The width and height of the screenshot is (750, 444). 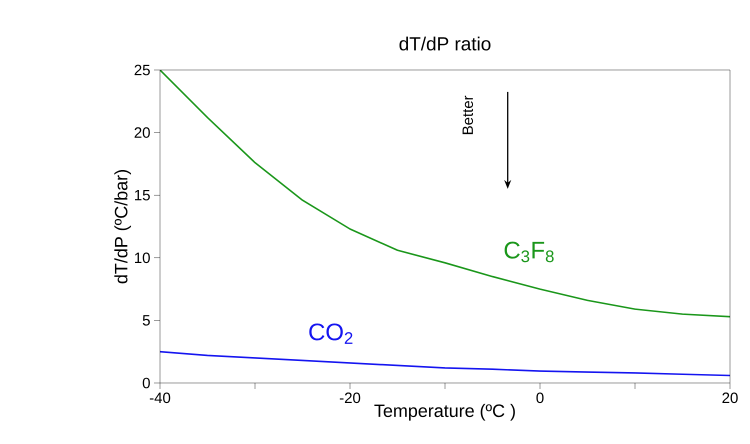 I want to click on y-tick-label: 5, so click(x=146, y=320).